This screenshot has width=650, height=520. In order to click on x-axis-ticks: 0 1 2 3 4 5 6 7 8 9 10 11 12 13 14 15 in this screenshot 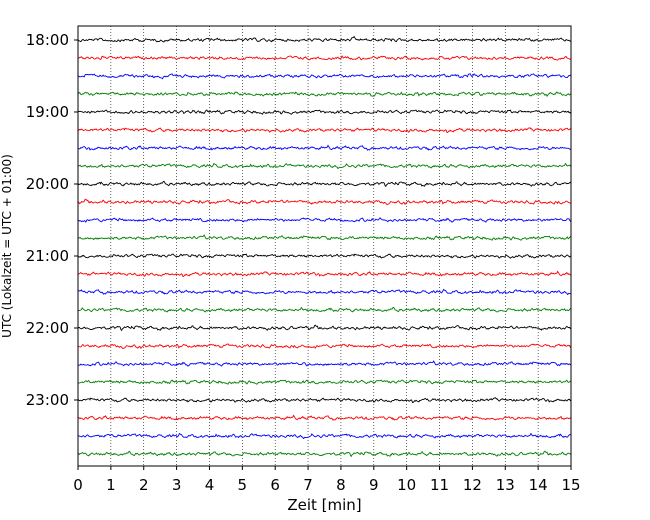, I will do `click(327, 480)`.